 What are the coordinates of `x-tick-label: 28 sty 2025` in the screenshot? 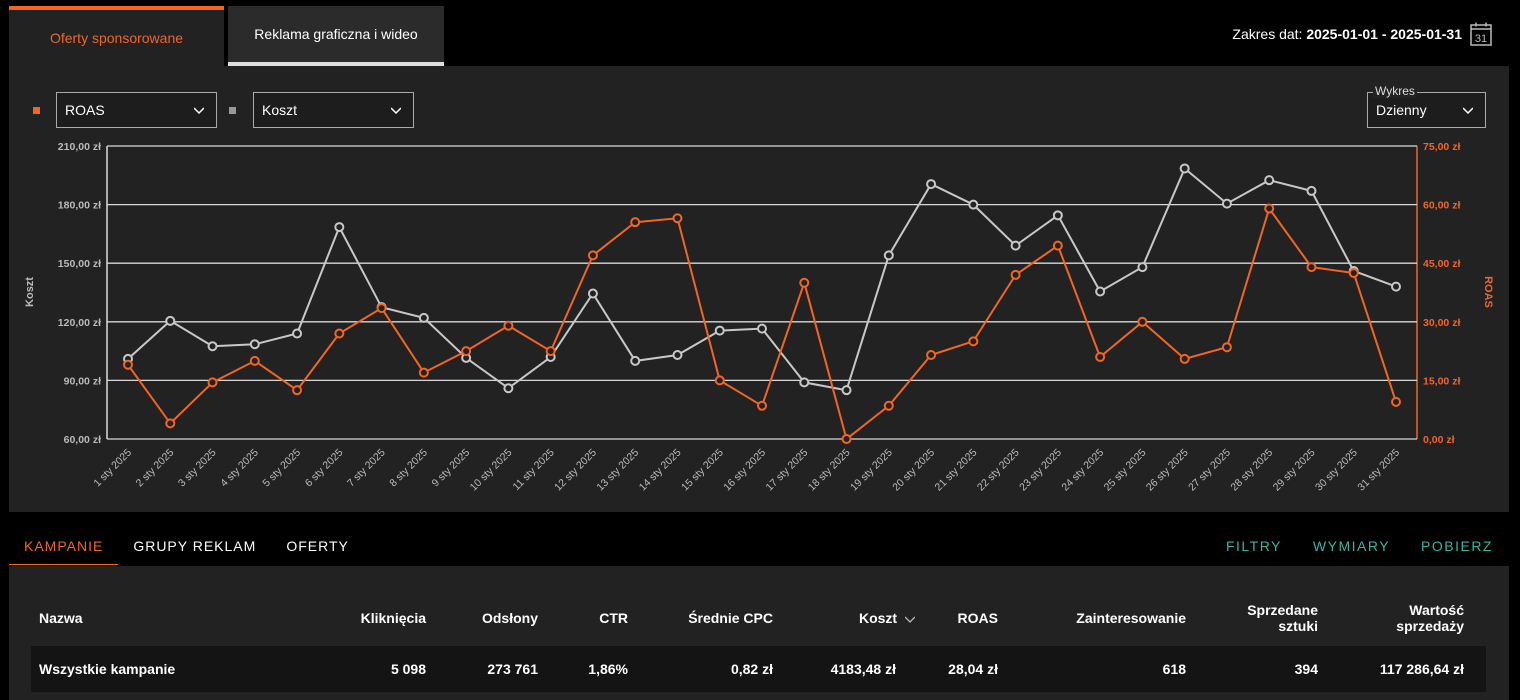 It's located at (1251, 470).